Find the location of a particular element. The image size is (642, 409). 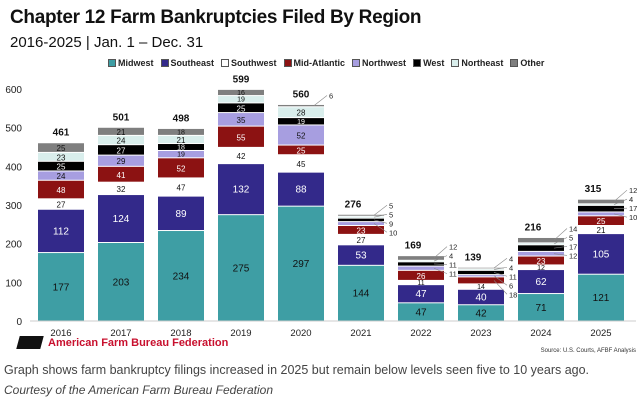

data-label: 45 is located at coordinates (301, 164).